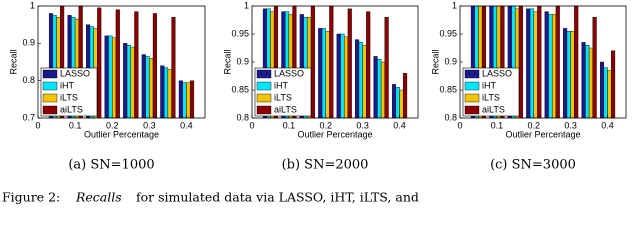 This screenshot has width=640, height=240. What do you see at coordinates (454, 5) in the screenshot?
I see `y-tick-label: 1` at bounding box center [454, 5].